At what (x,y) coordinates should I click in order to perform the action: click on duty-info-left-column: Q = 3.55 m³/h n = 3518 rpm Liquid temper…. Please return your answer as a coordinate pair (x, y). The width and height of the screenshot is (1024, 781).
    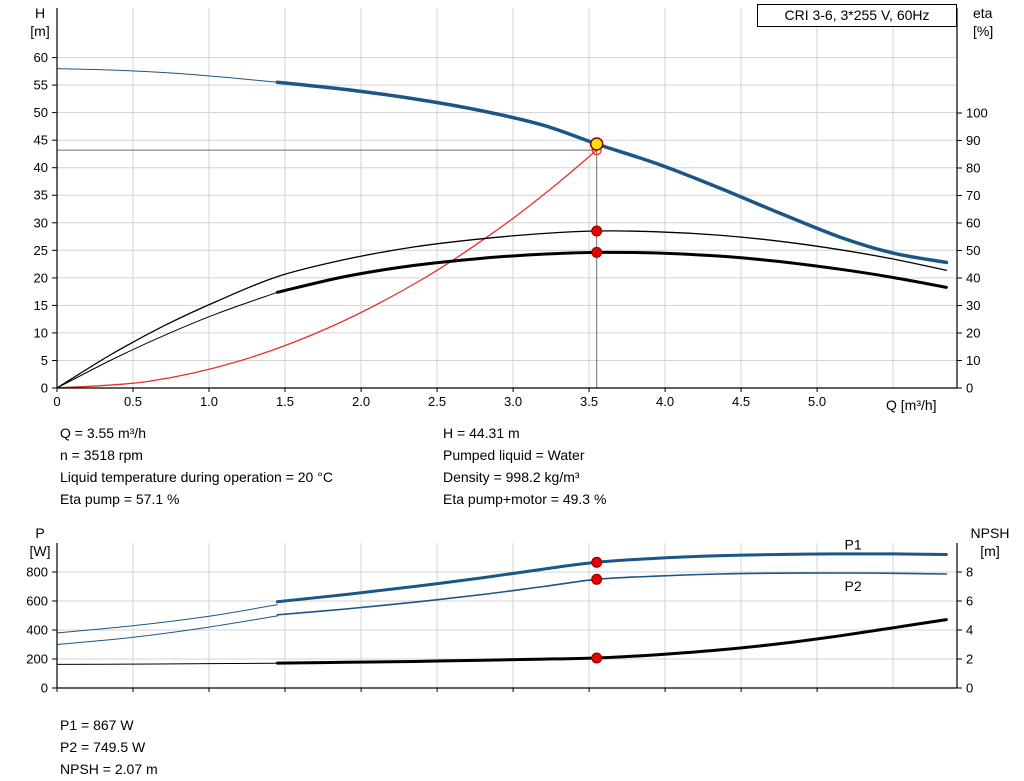
    Looking at the image, I should click on (196, 466).